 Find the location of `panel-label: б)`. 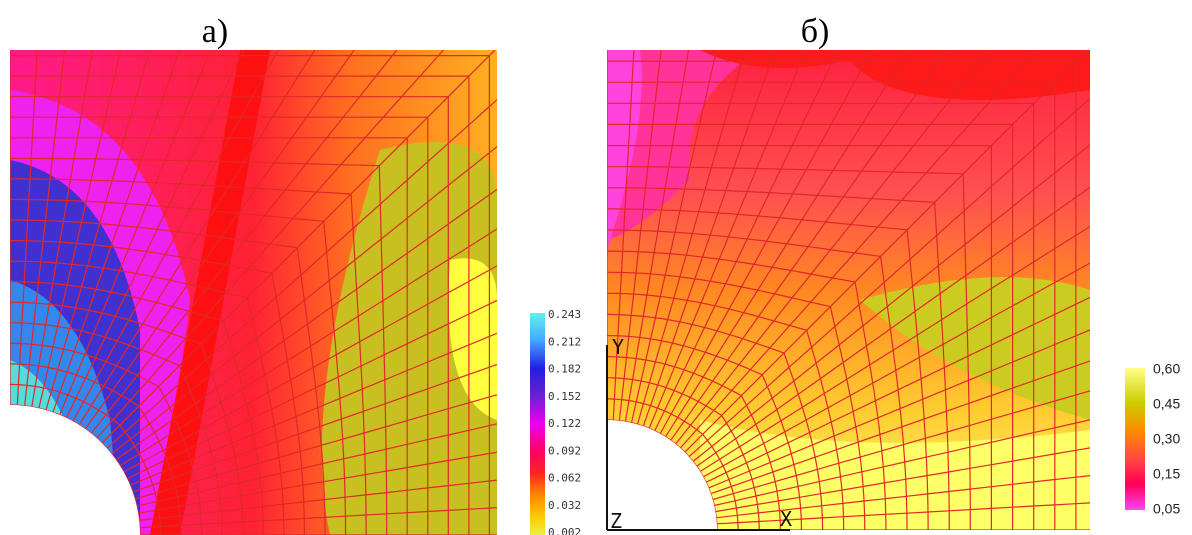

panel-label: б) is located at coordinates (815, 31).